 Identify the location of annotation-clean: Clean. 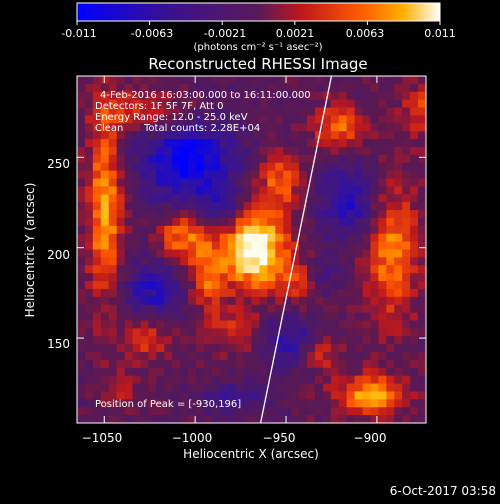
(109, 128).